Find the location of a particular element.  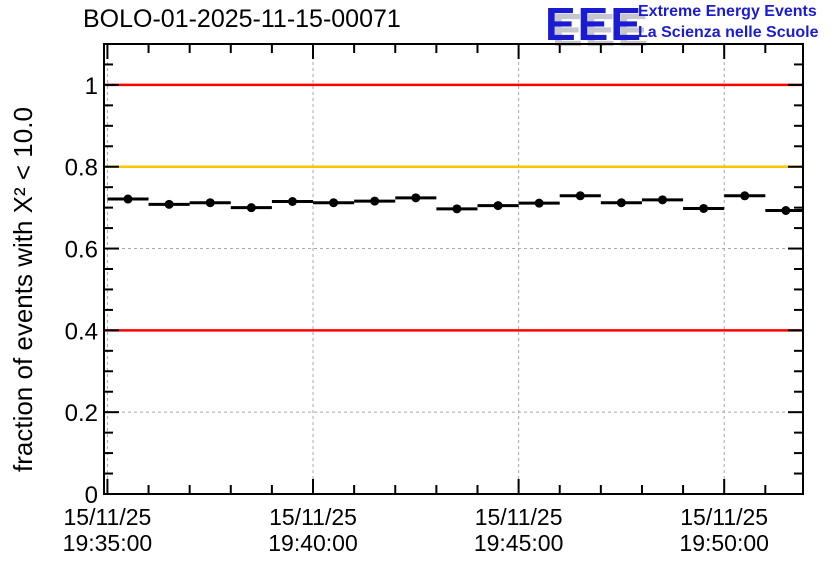

y-tick-label: 0 is located at coordinates (91, 495).